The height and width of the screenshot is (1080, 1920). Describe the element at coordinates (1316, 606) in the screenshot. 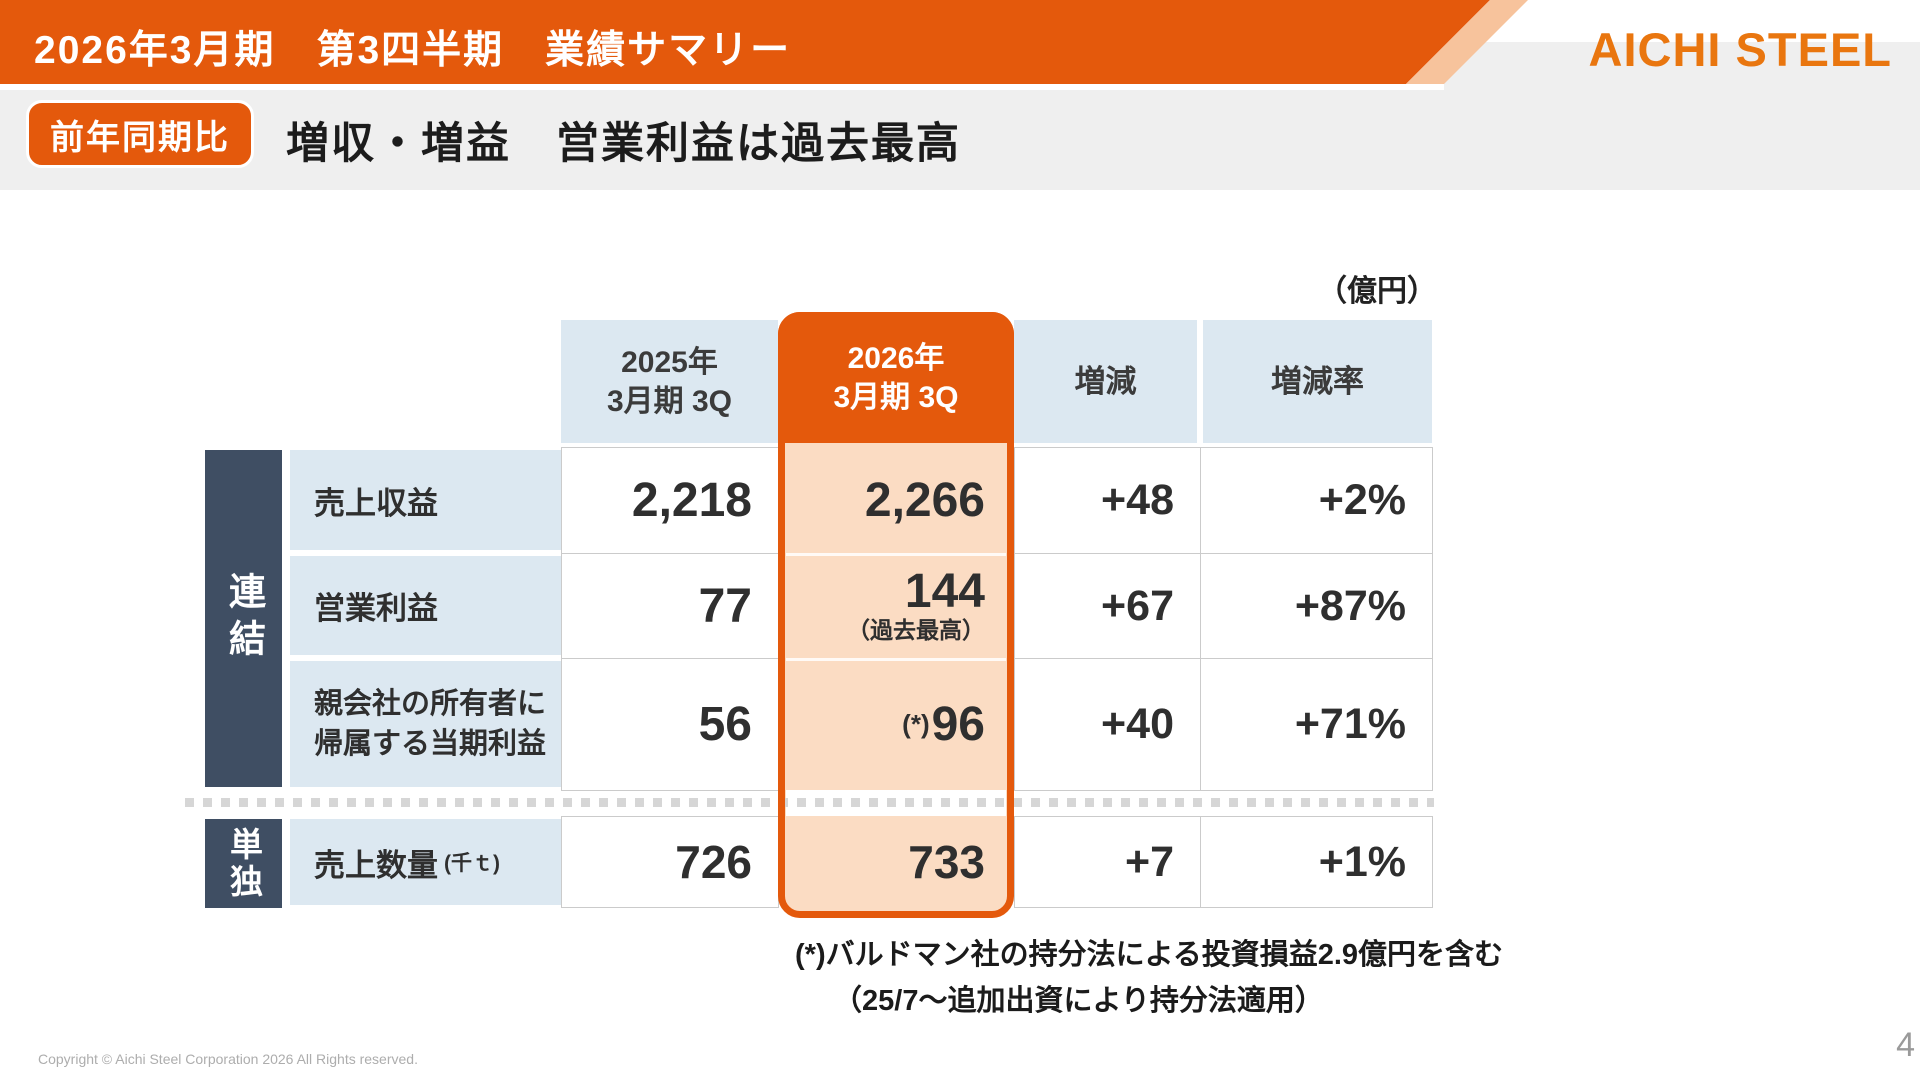

I see `cell-operating-profit-rate: +87%` at that location.